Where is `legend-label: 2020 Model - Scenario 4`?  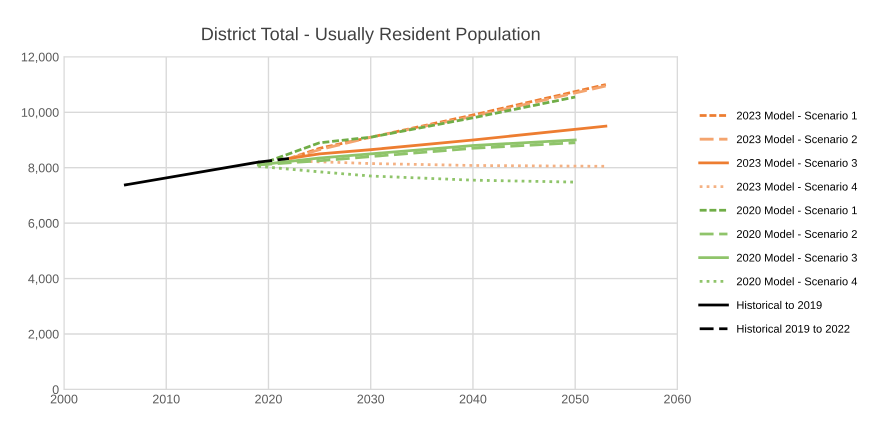
legend-label: 2020 Model - Scenario 4 is located at coordinates (797, 281).